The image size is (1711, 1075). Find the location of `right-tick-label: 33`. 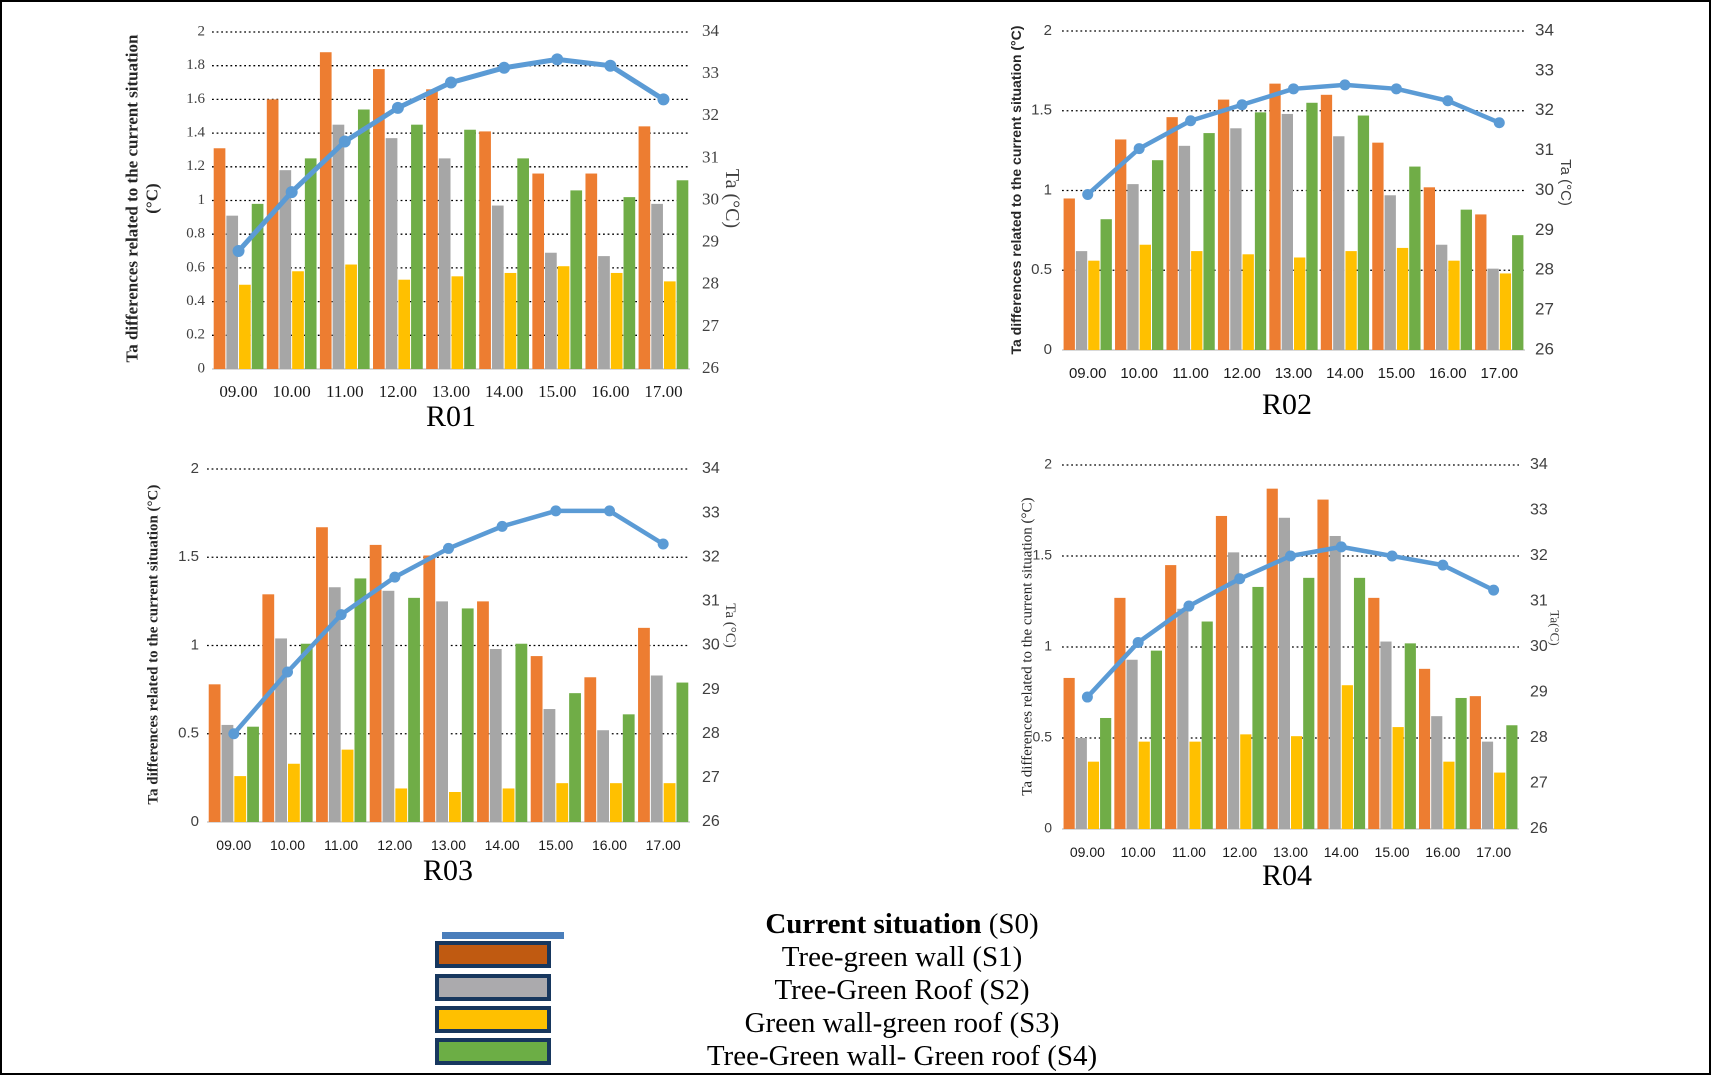

right-tick-label: 33 is located at coordinates (1544, 69).